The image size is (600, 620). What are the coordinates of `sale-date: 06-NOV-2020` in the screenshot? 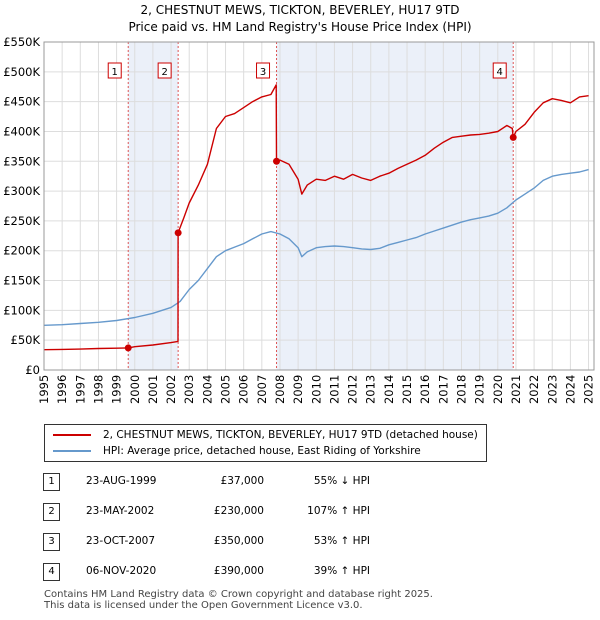 It's located at (121, 571).